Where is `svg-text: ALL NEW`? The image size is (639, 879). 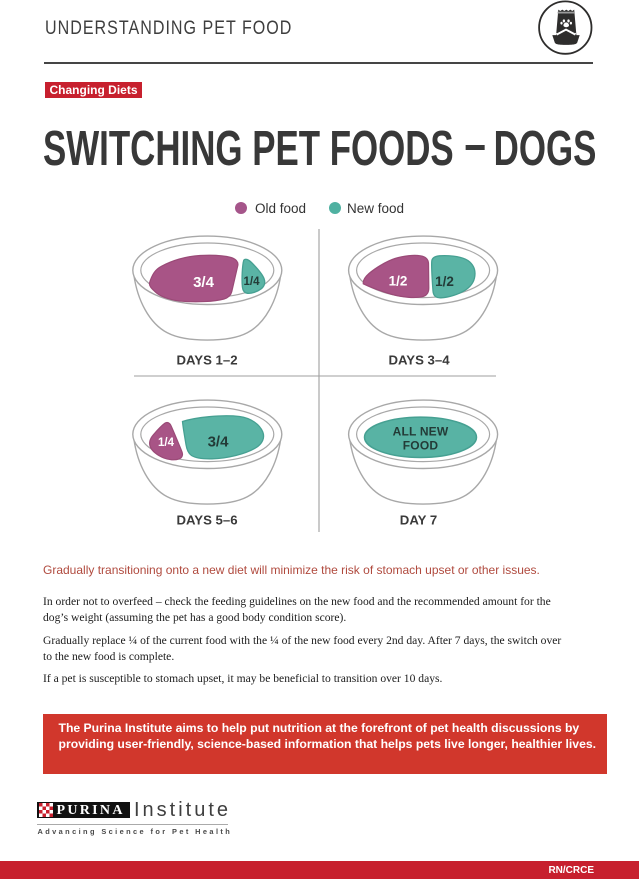 svg-text: ALL NEW is located at coordinates (421, 432).